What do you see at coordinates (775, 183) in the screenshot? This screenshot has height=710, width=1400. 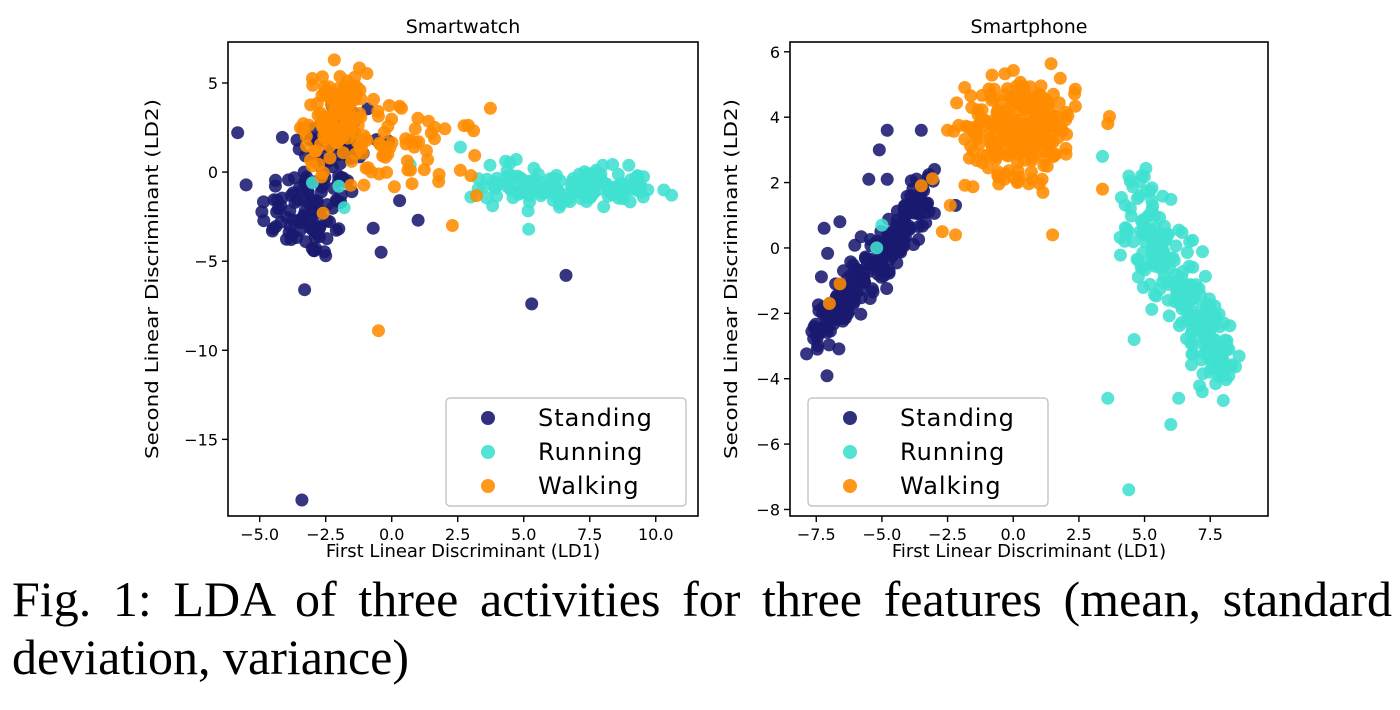 I see `y-tick-label: 2` at bounding box center [775, 183].